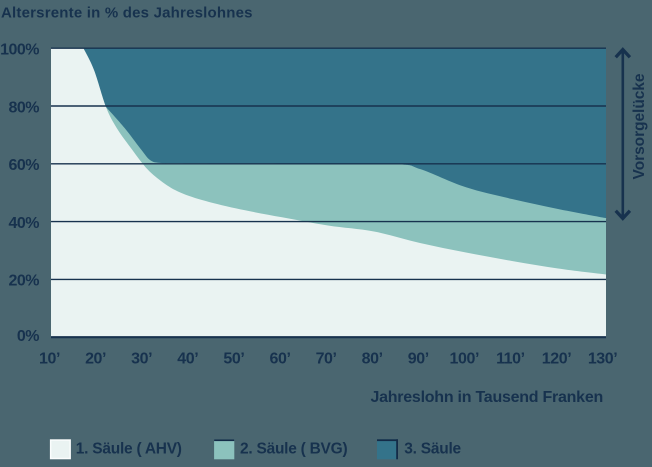  I want to click on svg-text: Vorsorgelücke, so click(639, 126).